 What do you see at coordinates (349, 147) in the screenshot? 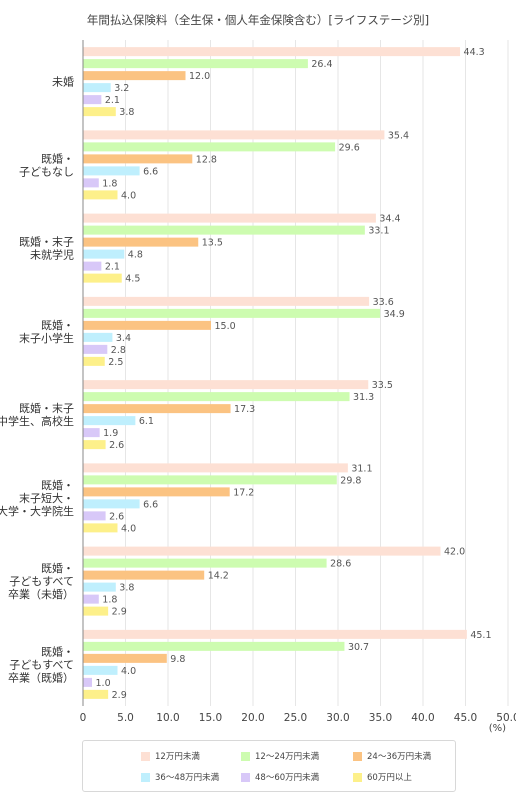
I see `data-label: 29.6` at bounding box center [349, 147].